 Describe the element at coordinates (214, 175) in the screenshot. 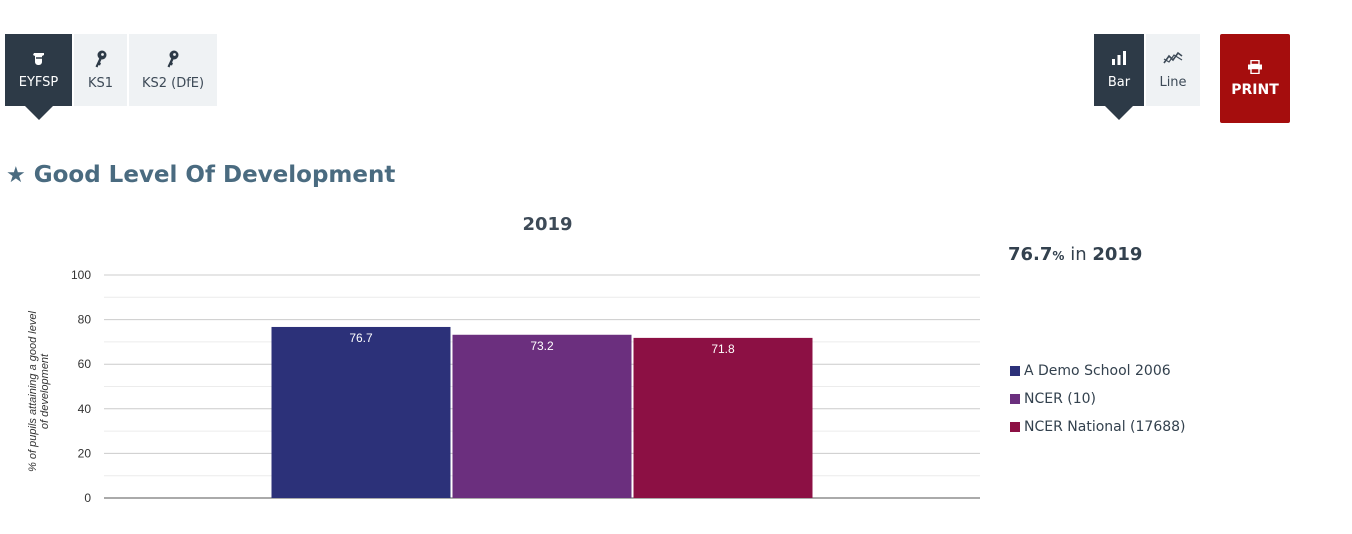

I see `section-title-text: Good Level Of Development` at that location.